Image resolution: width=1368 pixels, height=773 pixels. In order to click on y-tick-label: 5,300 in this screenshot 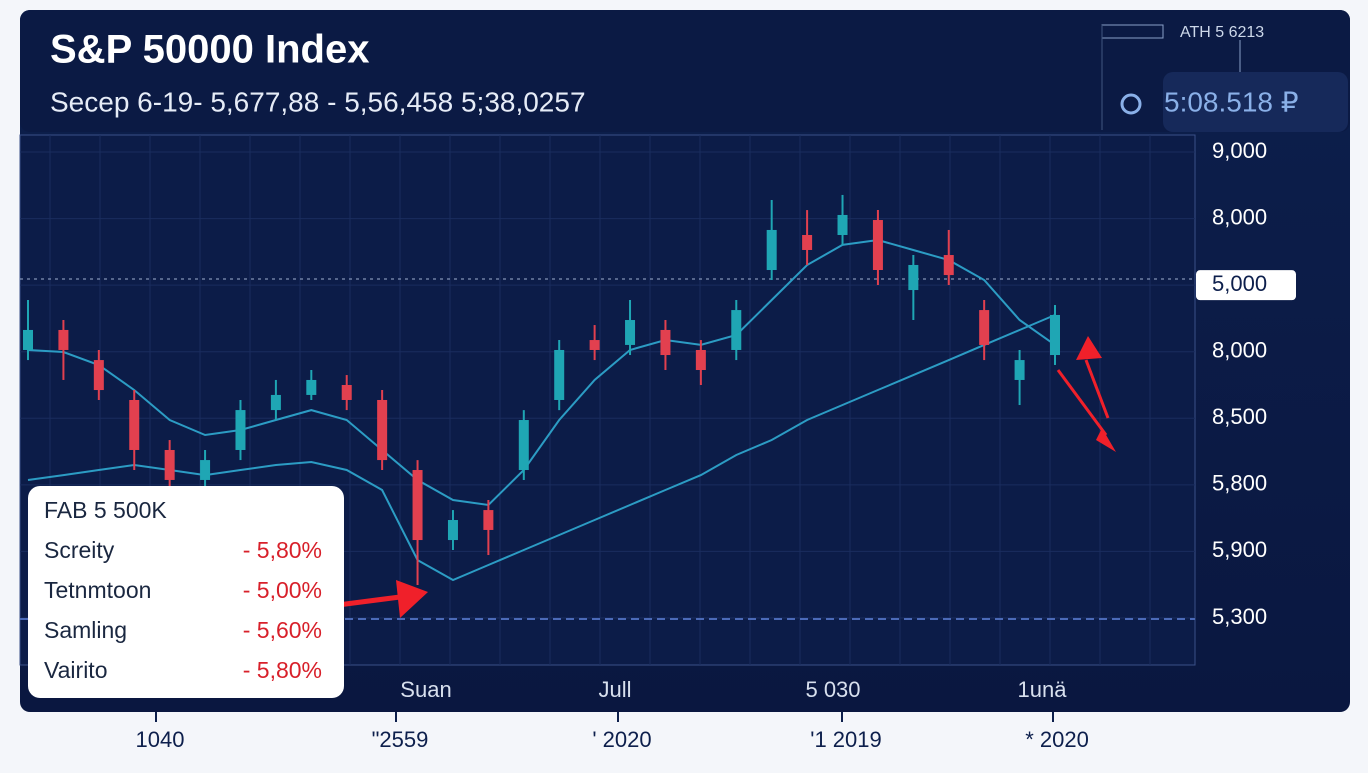, I will do `click(1239, 616)`.